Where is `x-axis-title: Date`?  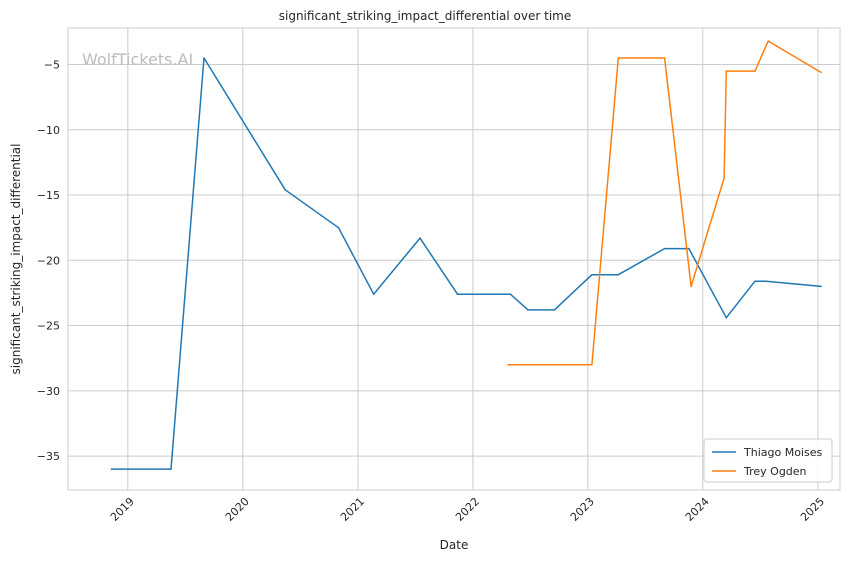
x-axis-title: Date is located at coordinates (454, 545).